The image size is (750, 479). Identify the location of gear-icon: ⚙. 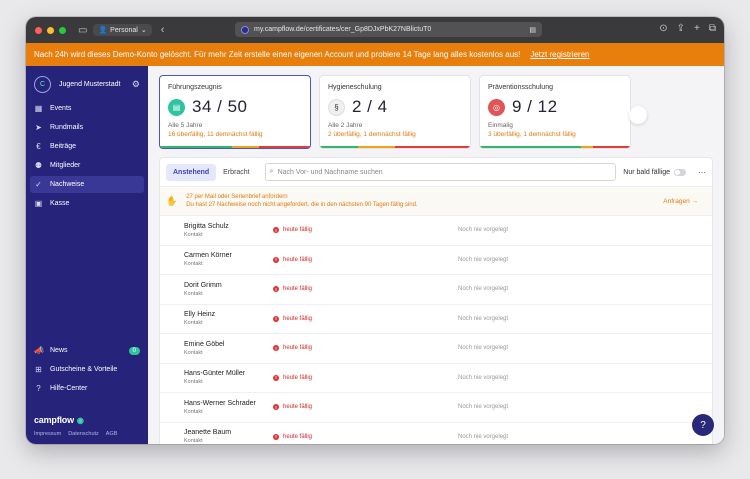
(135, 83).